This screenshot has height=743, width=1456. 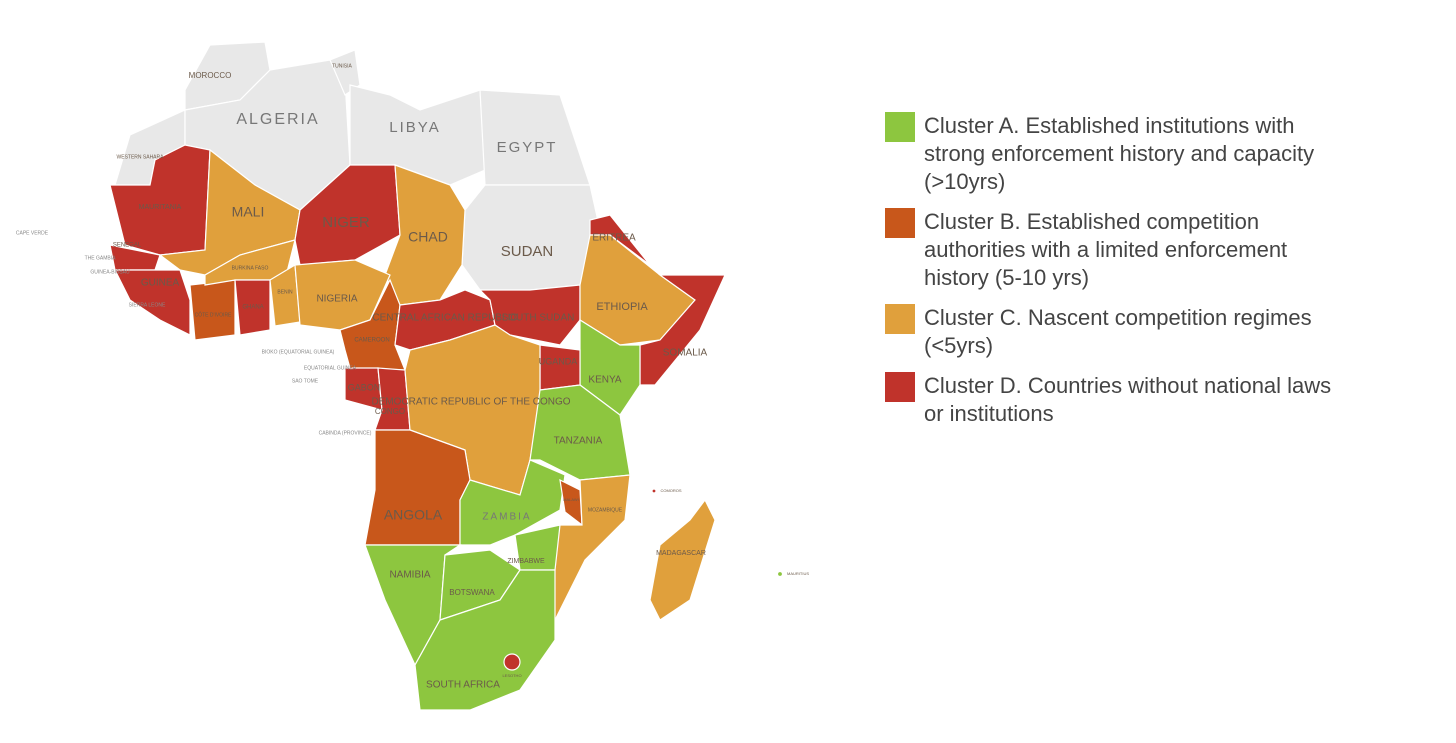 I want to click on country-label: NIGERIA, so click(x=336, y=299).